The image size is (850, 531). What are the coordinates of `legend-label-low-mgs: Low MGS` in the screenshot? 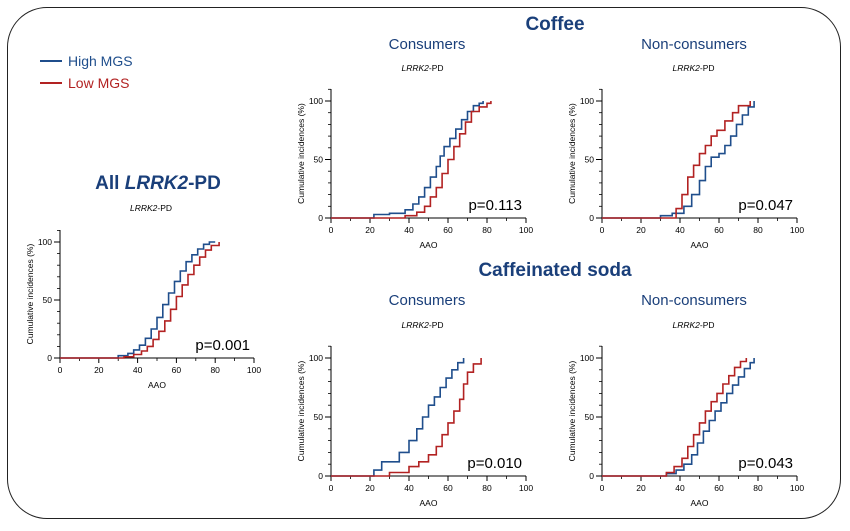 It's located at (99, 83).